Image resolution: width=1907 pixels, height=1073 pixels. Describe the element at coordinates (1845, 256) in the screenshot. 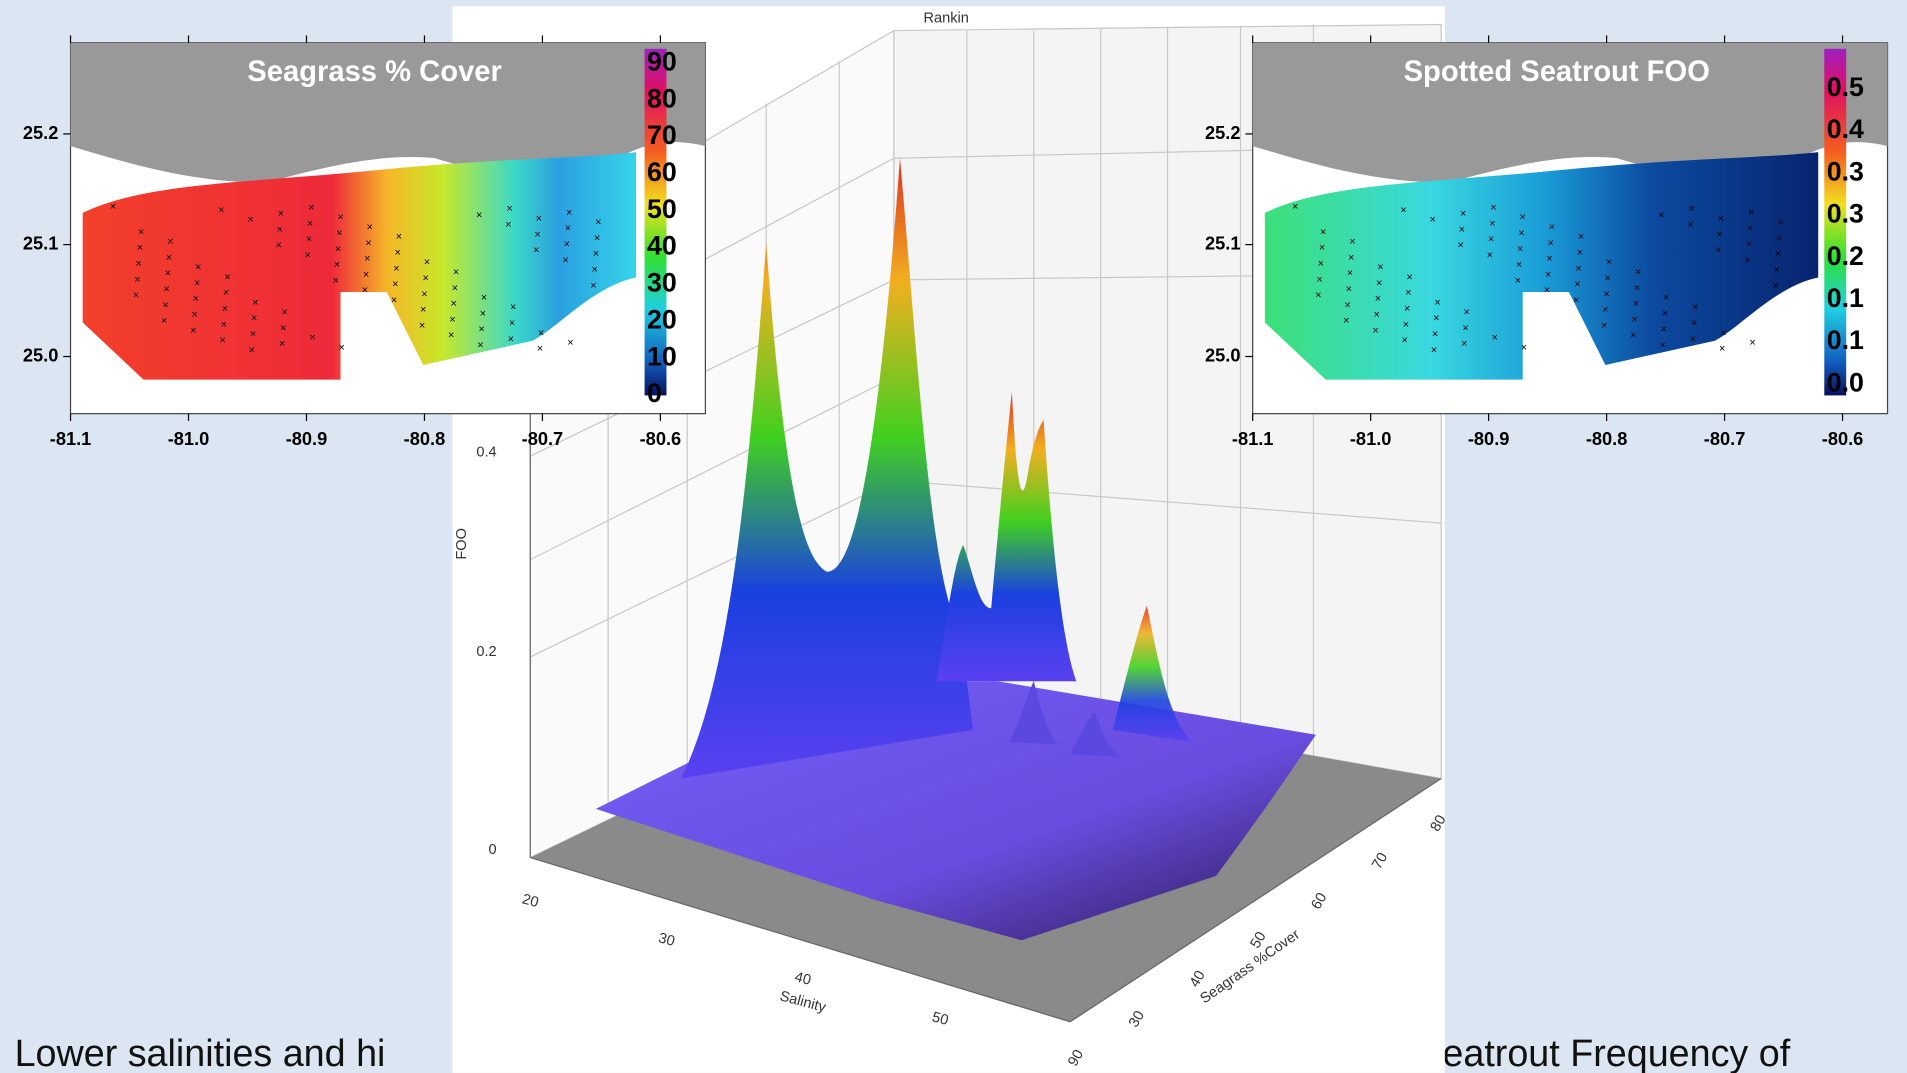

I see `colorbar-label: 0.2` at that location.